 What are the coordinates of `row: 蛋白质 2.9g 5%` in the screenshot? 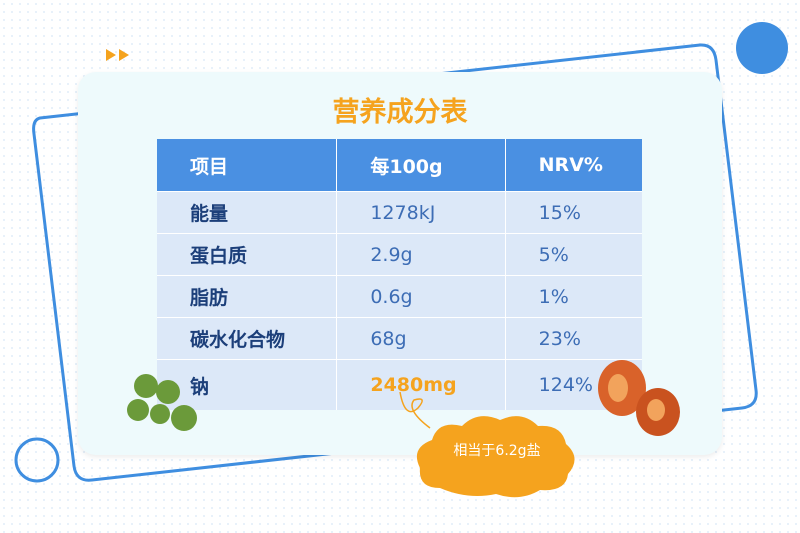 It's located at (399, 254).